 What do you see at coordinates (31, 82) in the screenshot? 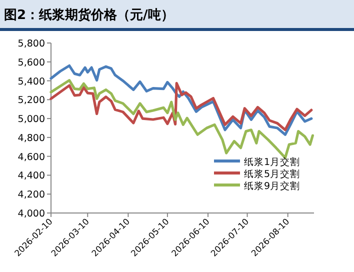
I see `y-tick-label: 5,400` at bounding box center [31, 82].